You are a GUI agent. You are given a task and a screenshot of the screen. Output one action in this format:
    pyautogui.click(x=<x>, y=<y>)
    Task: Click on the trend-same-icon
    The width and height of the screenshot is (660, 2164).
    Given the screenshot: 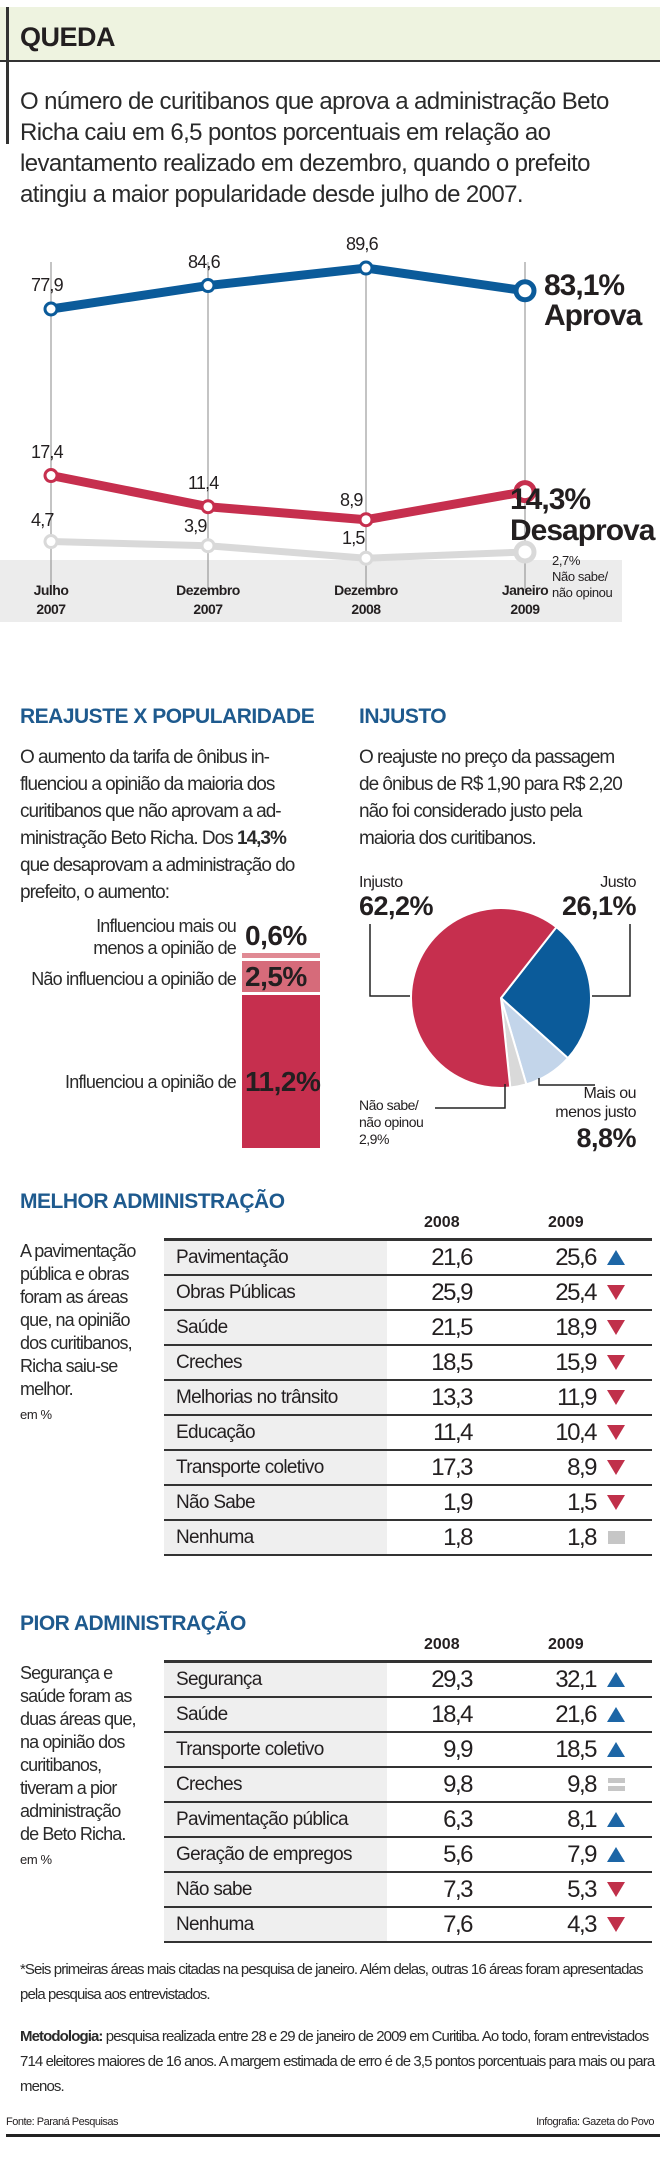 What is the action you would take?
    pyautogui.click(x=616, y=1537)
    